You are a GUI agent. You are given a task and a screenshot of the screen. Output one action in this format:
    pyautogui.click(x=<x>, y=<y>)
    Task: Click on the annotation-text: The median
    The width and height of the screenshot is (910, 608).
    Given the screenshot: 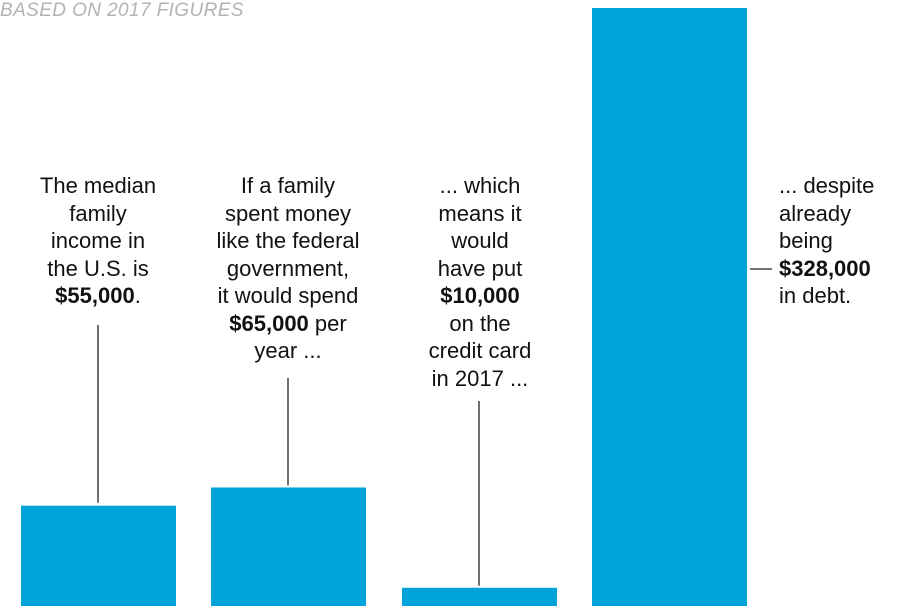 What is the action you would take?
    pyautogui.click(x=98, y=185)
    